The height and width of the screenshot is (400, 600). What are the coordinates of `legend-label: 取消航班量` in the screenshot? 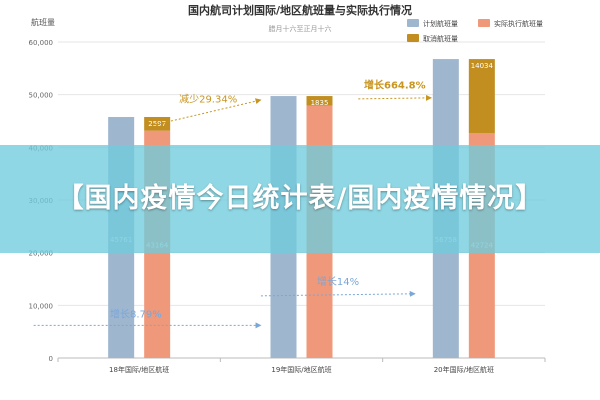 It's located at (440, 38).